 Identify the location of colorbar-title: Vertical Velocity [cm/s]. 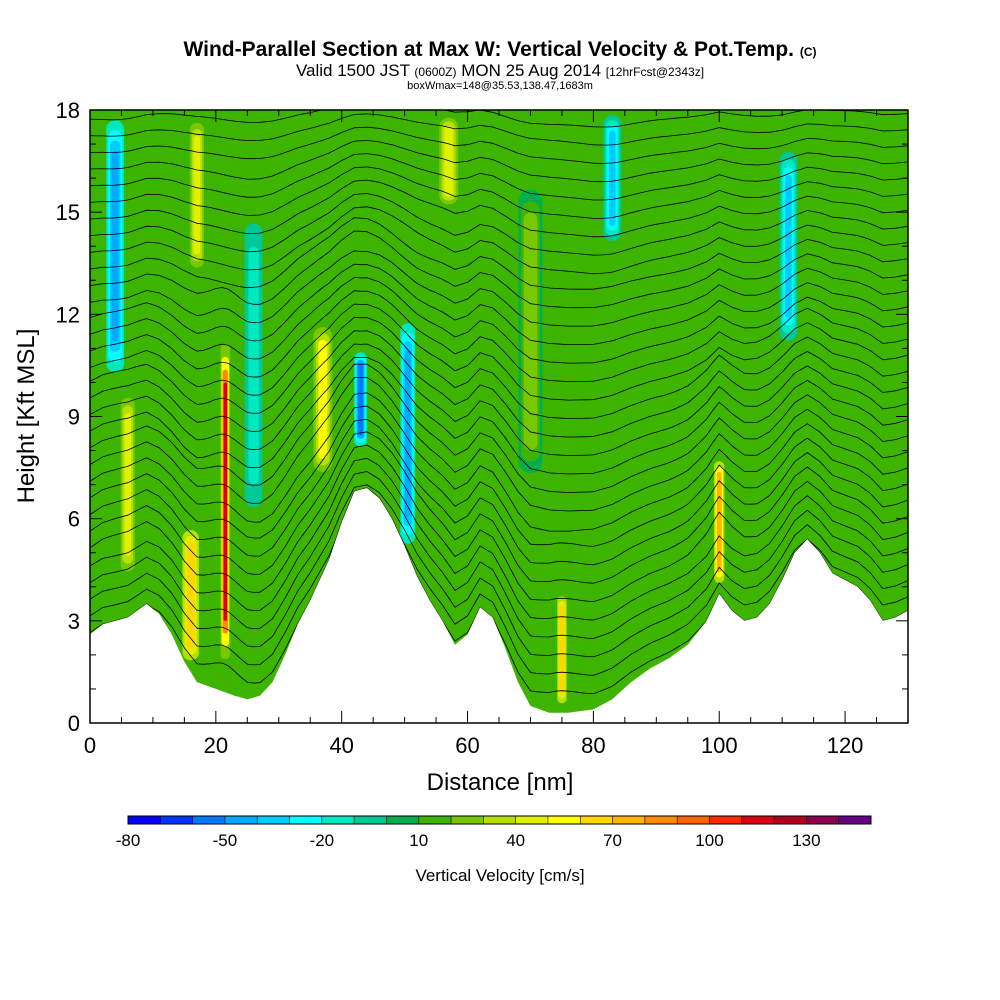
(499, 875).